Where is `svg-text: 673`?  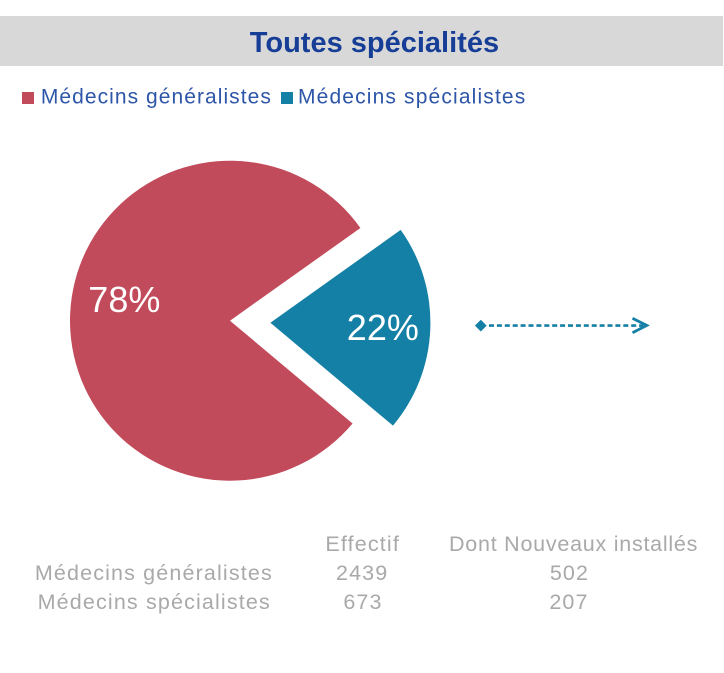
svg-text: 673 is located at coordinates (362, 602).